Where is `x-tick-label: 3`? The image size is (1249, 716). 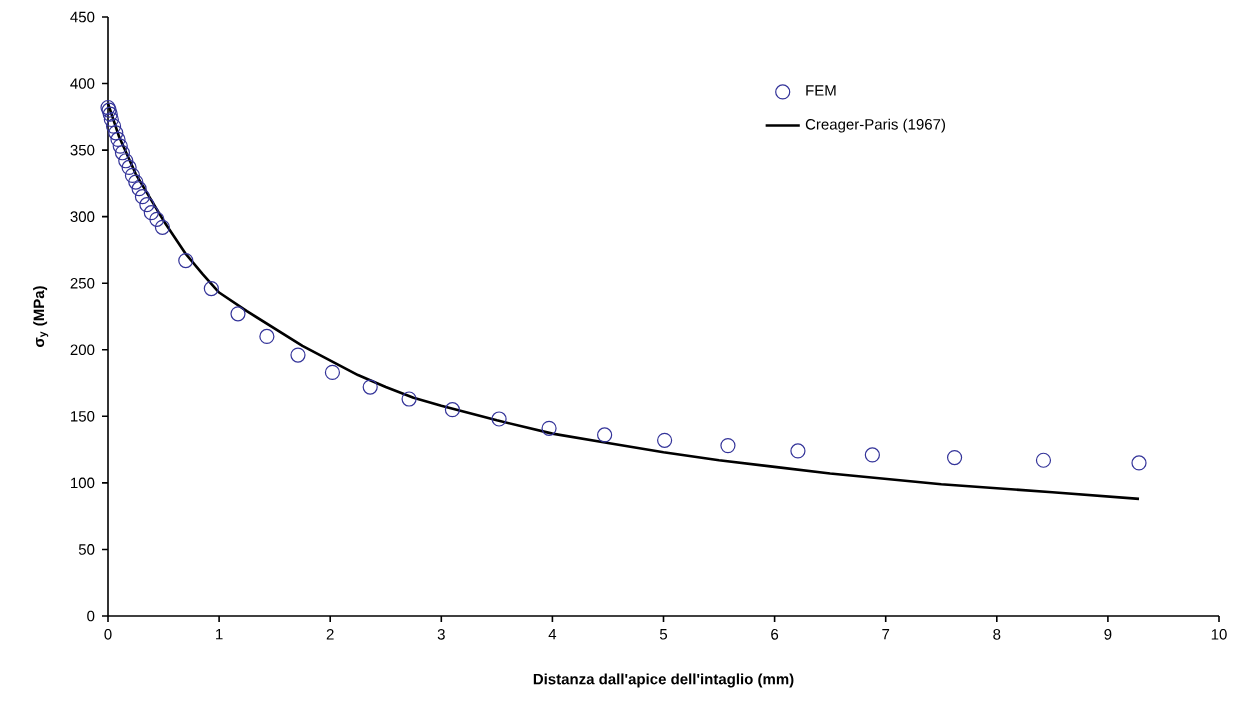 x-tick-label: 3 is located at coordinates (441, 634).